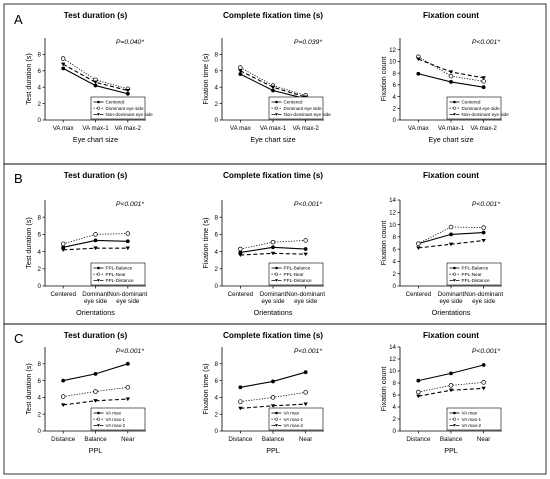 The height and width of the screenshot is (479, 550). I want to click on y-axis-title: Test duration (s), so click(28, 389).